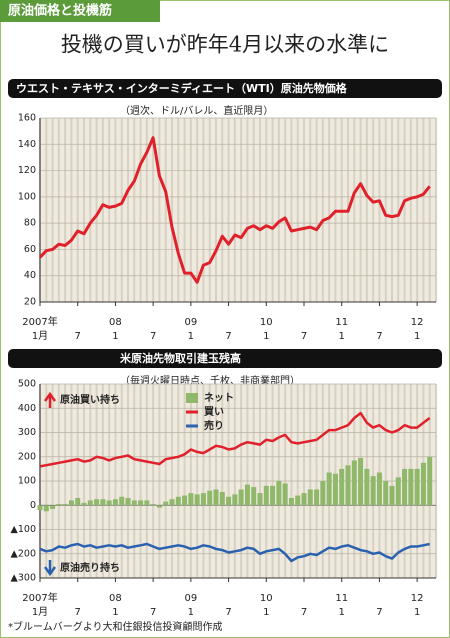 Image resolution: width=450 pixels, height=638 pixels. Describe the element at coordinates (27, 170) in the screenshot. I see `y-tick-label: 120` at that location.